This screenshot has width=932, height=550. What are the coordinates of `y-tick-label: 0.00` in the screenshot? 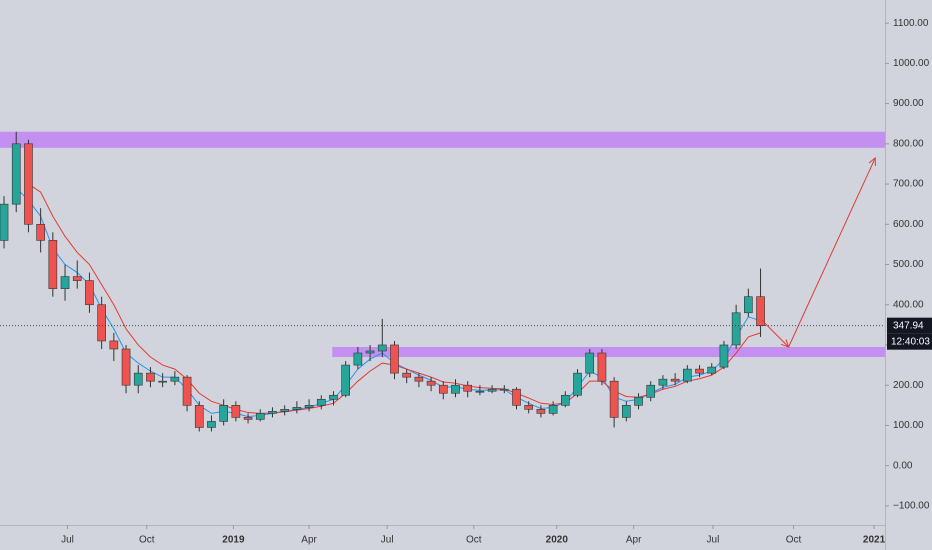 It's located at (903, 465).